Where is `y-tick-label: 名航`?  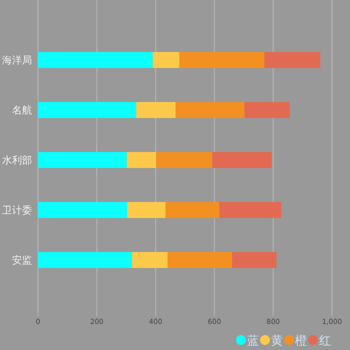
y-tick-label: 名航 is located at coordinates (22, 110).